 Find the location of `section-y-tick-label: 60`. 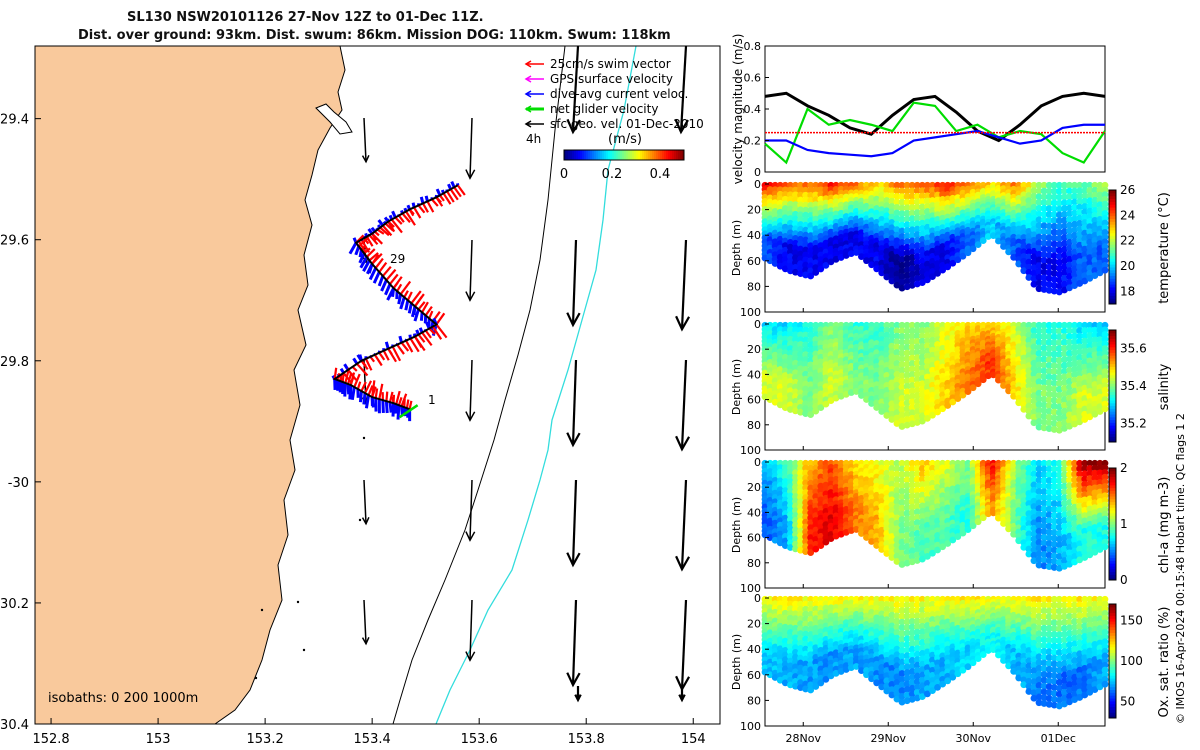

section-y-tick-label: 60 is located at coordinates (754, 400).